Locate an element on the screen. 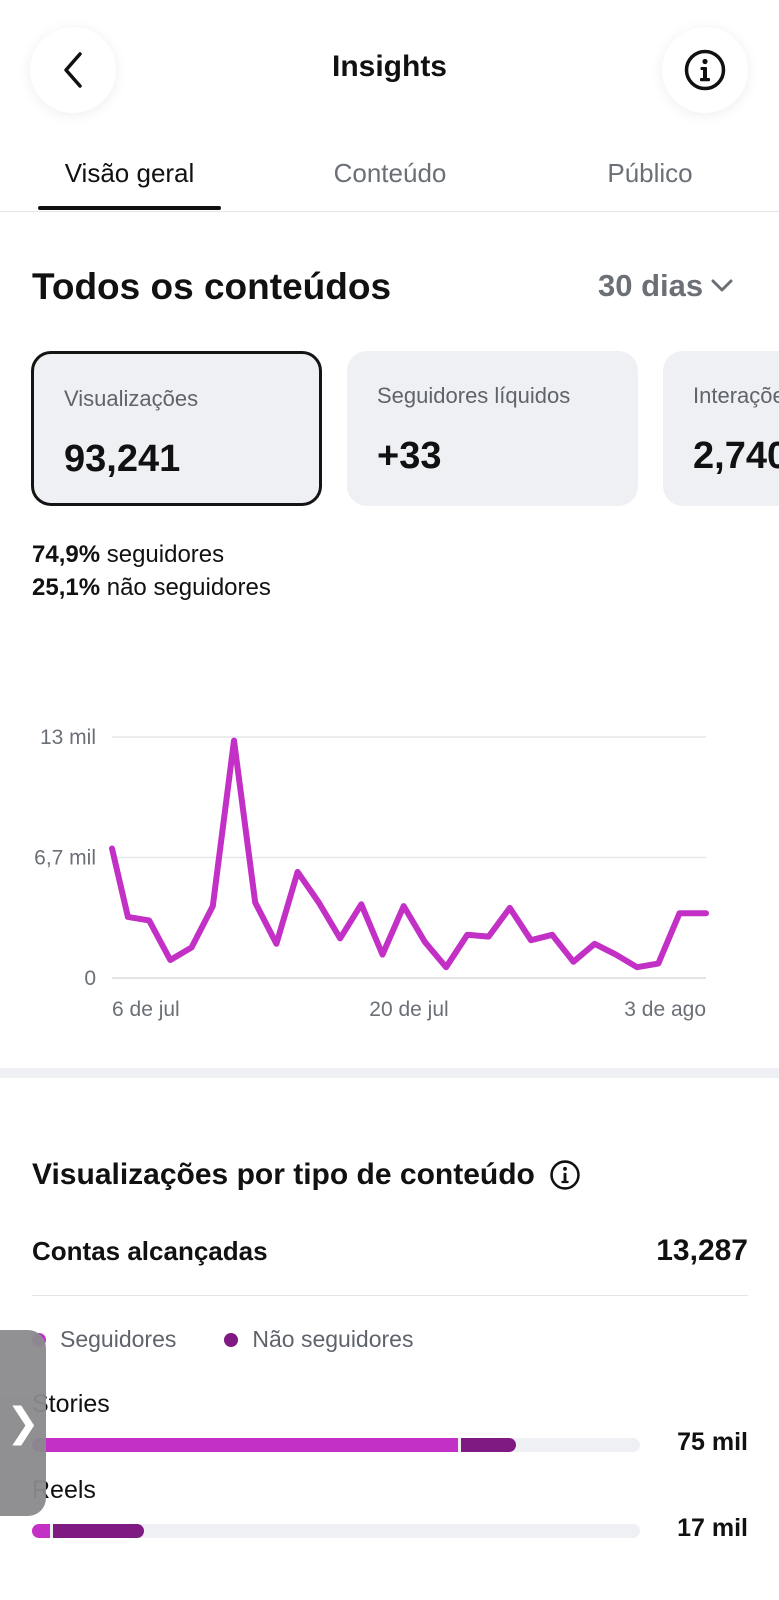 The width and height of the screenshot is (779, 1600). tab-content: Conteúdo is located at coordinates (390, 173).